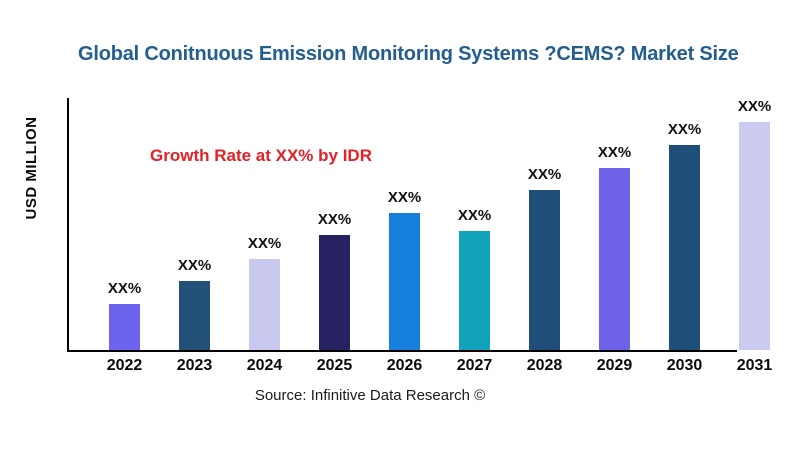  Describe the element at coordinates (334, 292) in the screenshot. I see `bar-2025` at that location.